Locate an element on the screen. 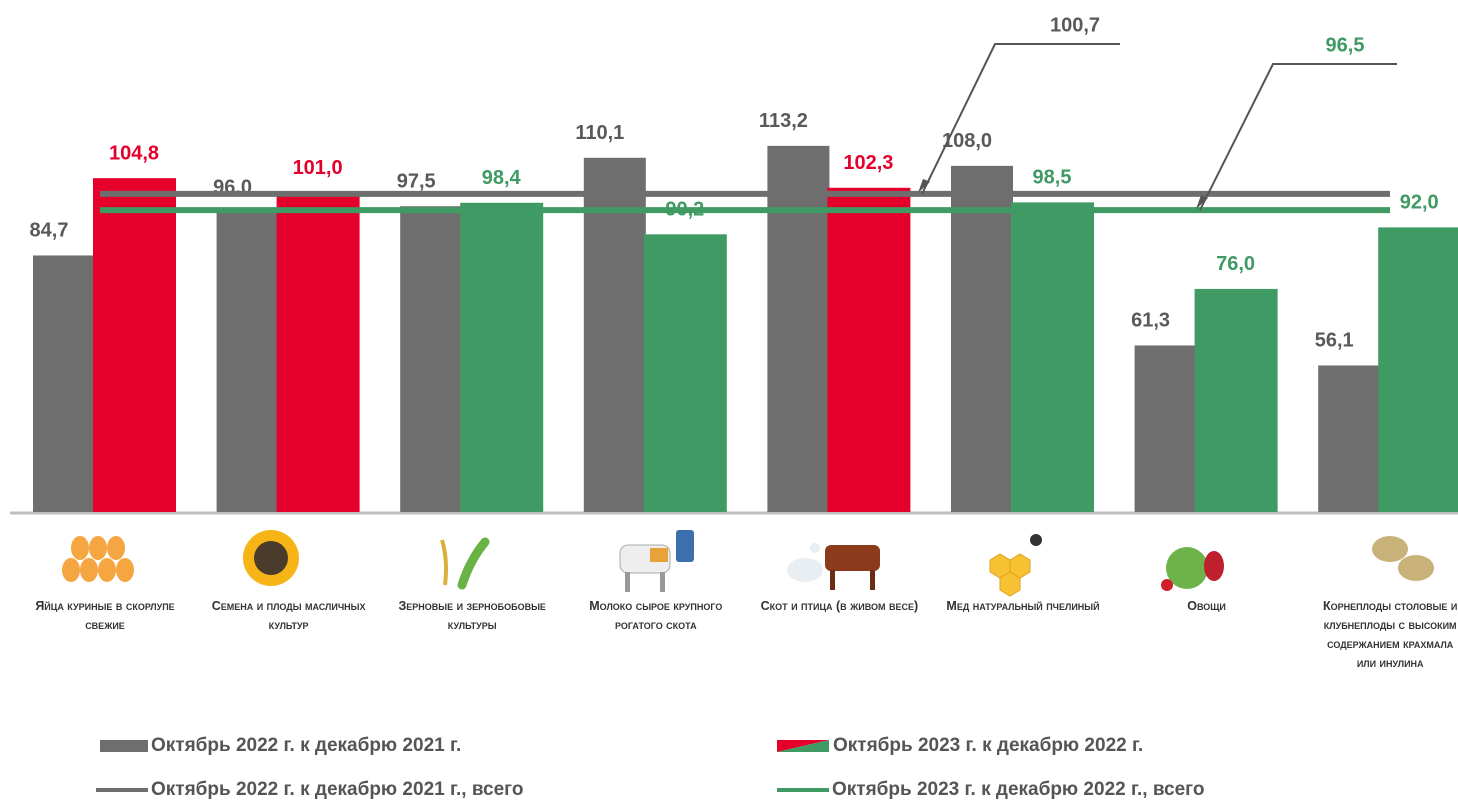 This screenshot has width=1458, height=809. category-label: Овощи is located at coordinates (1206, 606).